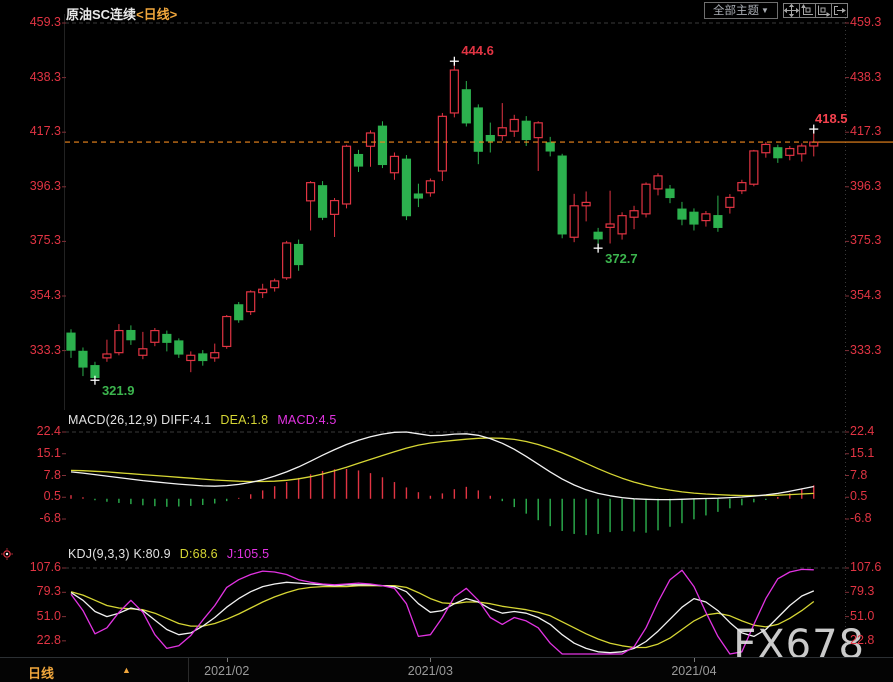  I want to click on last-price-label: 418.5, so click(831, 118).